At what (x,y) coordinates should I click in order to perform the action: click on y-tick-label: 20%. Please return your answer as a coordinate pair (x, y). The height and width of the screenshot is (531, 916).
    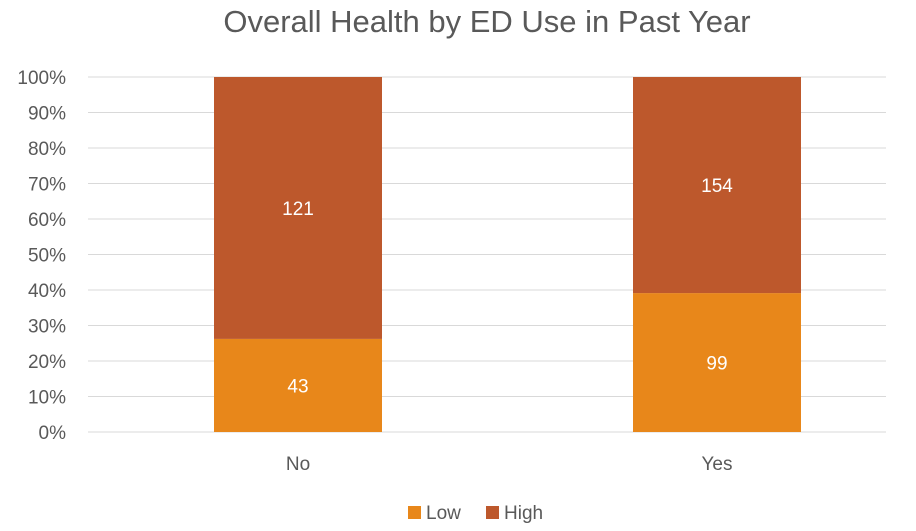
    Looking at the image, I should click on (47, 362).